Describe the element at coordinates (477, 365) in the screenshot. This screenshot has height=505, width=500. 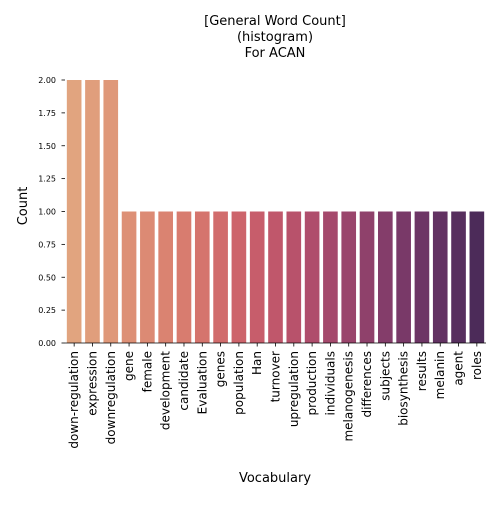
I see `x-tick-label-roles: roles` at that location.